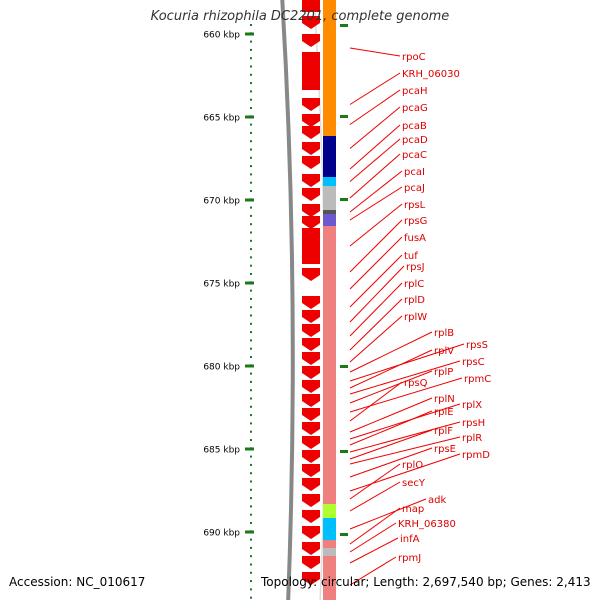  I want to click on scale-tick-label: 690 kbp, so click(221, 534).